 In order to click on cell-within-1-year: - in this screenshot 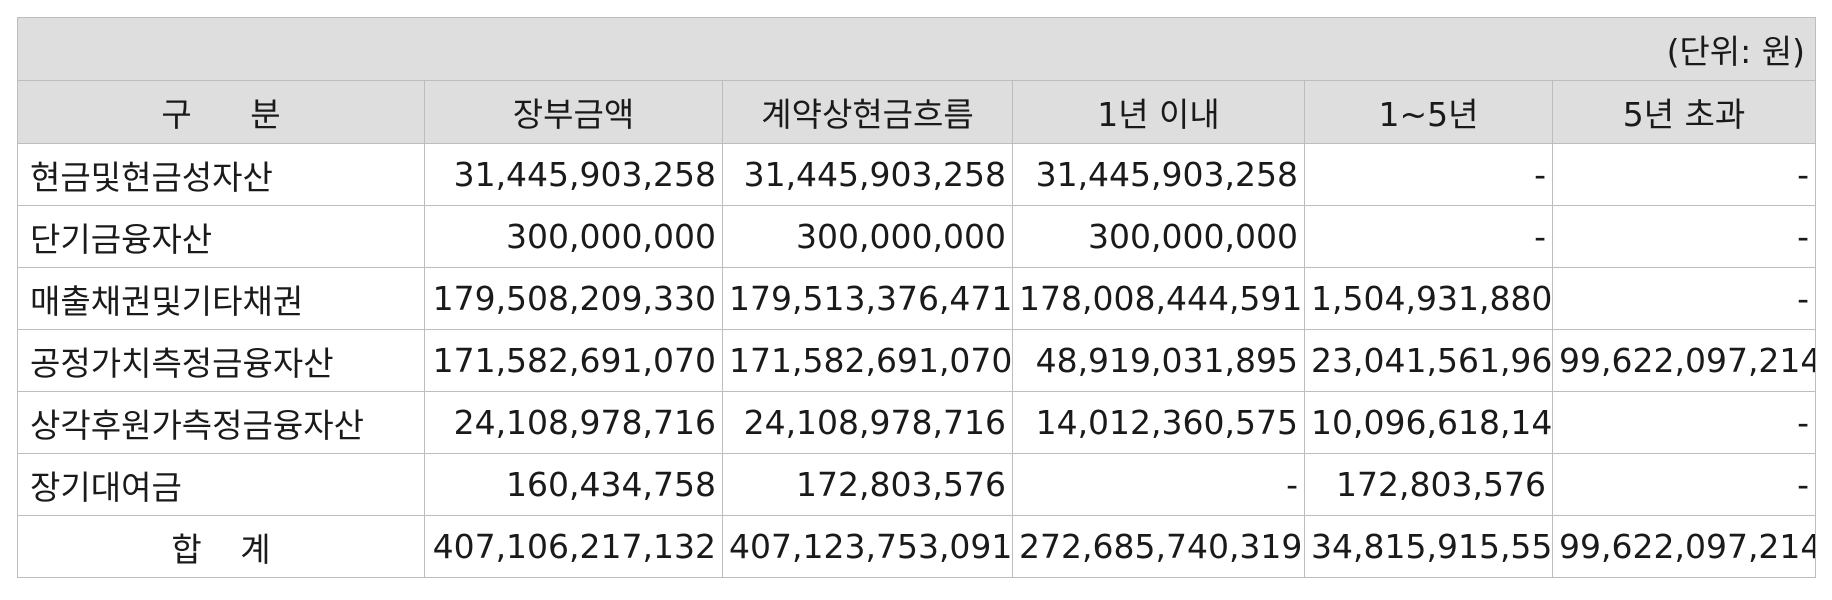, I will do `click(1158, 484)`.